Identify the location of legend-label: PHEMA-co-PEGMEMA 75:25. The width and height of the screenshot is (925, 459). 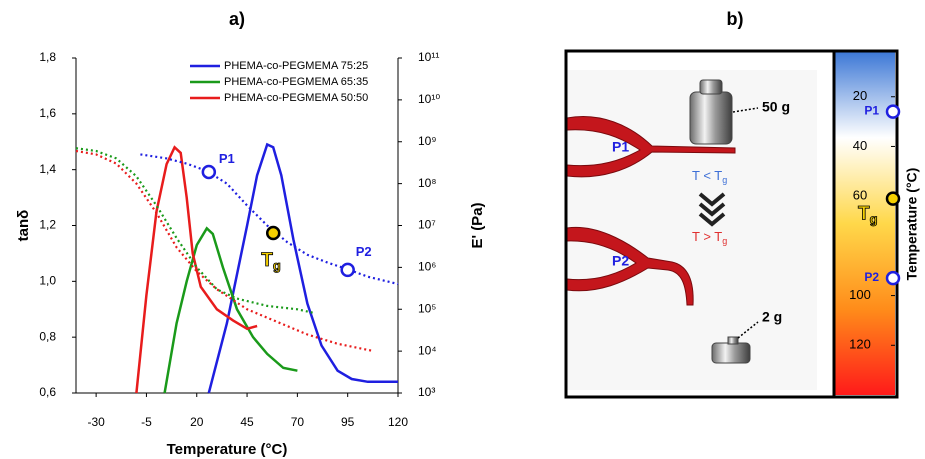
(296, 66).